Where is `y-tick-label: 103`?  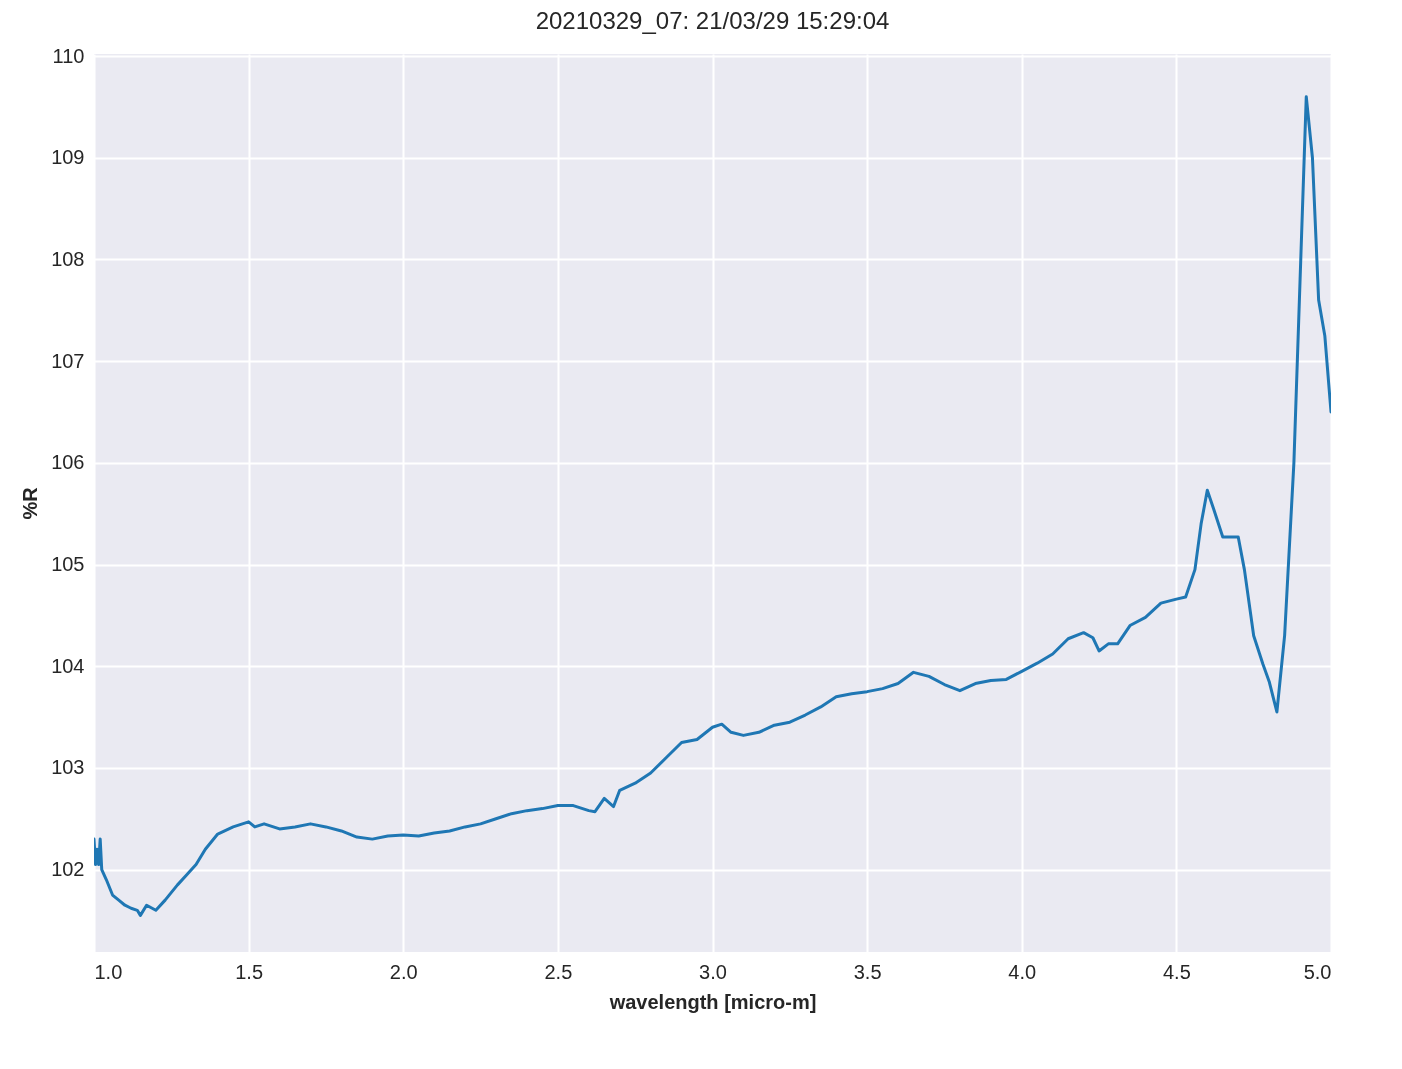
y-tick-label: 103 is located at coordinates (68, 767).